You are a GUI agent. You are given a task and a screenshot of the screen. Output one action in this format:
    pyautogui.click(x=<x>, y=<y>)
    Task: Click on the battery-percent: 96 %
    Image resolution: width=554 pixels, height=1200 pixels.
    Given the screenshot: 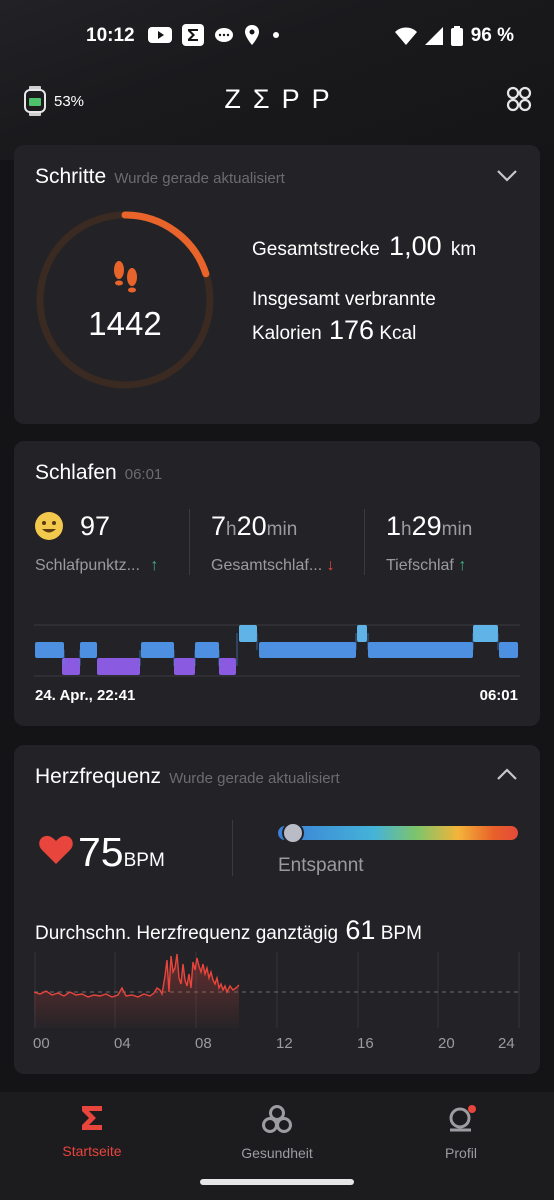 What is the action you would take?
    pyautogui.click(x=492, y=35)
    